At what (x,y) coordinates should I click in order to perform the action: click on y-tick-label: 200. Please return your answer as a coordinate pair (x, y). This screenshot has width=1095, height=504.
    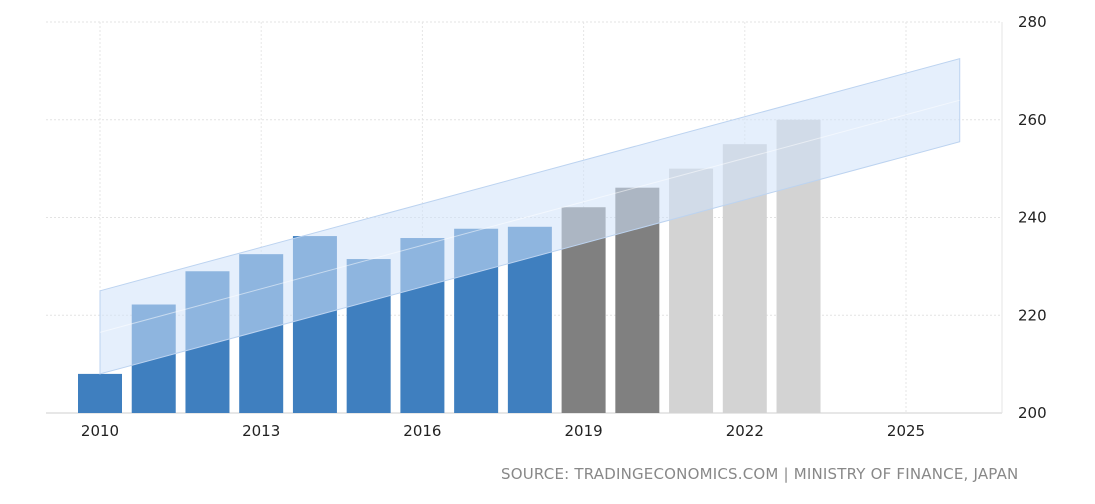
    Looking at the image, I should click on (1032, 413).